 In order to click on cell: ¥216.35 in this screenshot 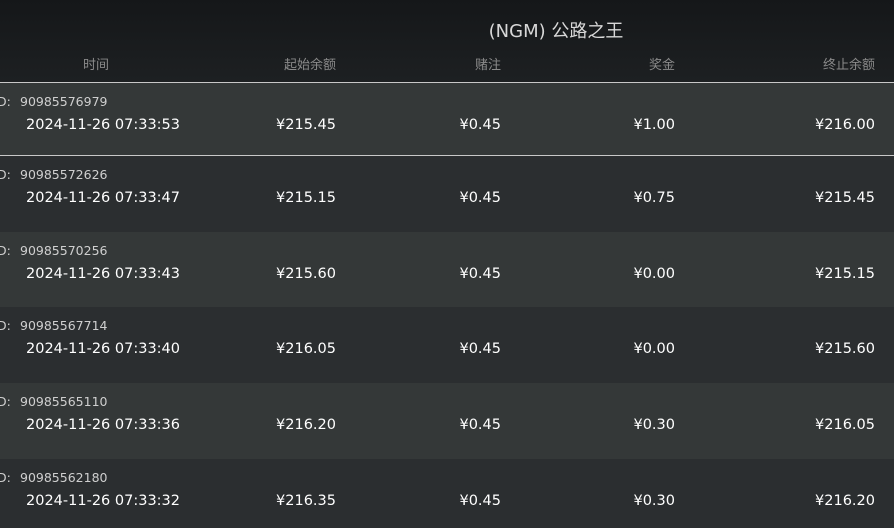, I will do `click(306, 501)`.